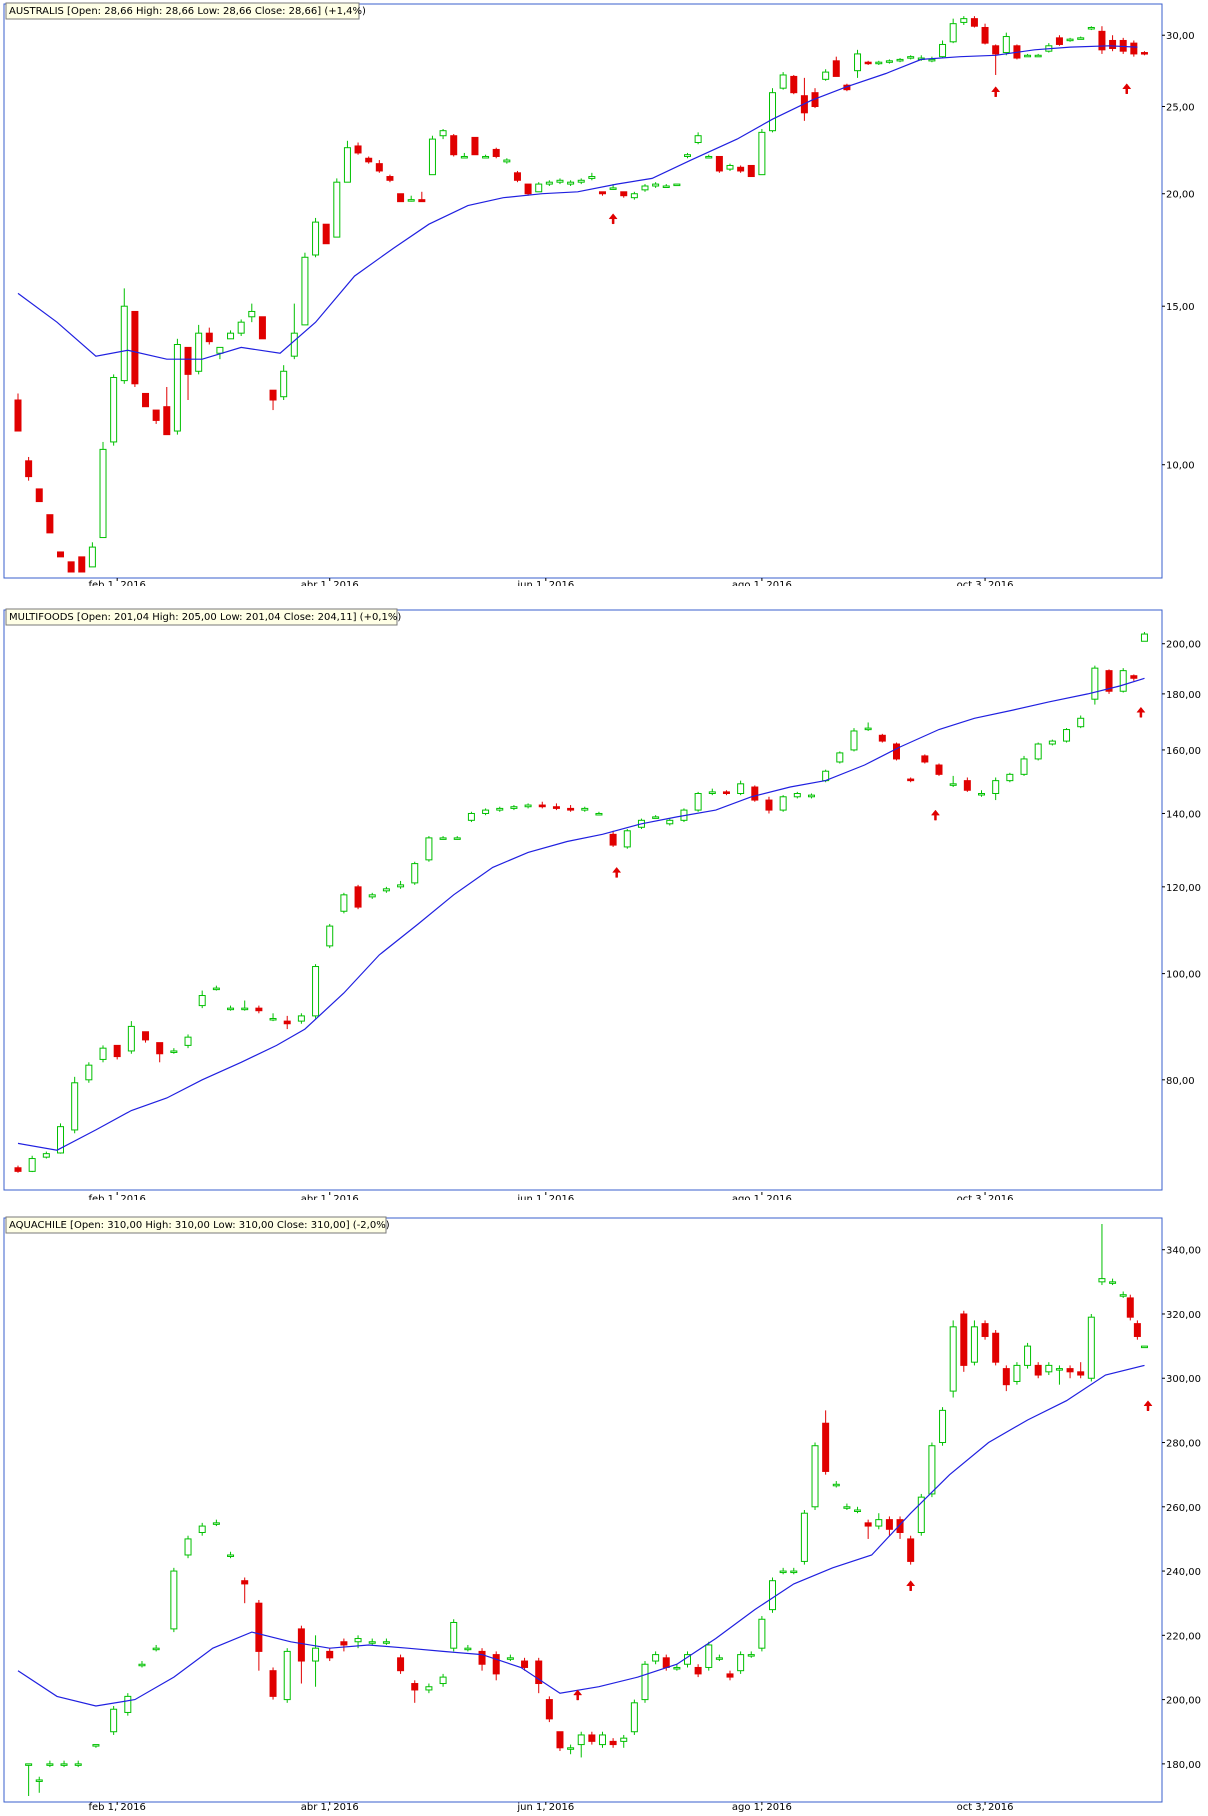 Image resolution: width=1208 pixels, height=1816 pixels. I want to click on y-tick-label: 20,00, so click(1180, 195).